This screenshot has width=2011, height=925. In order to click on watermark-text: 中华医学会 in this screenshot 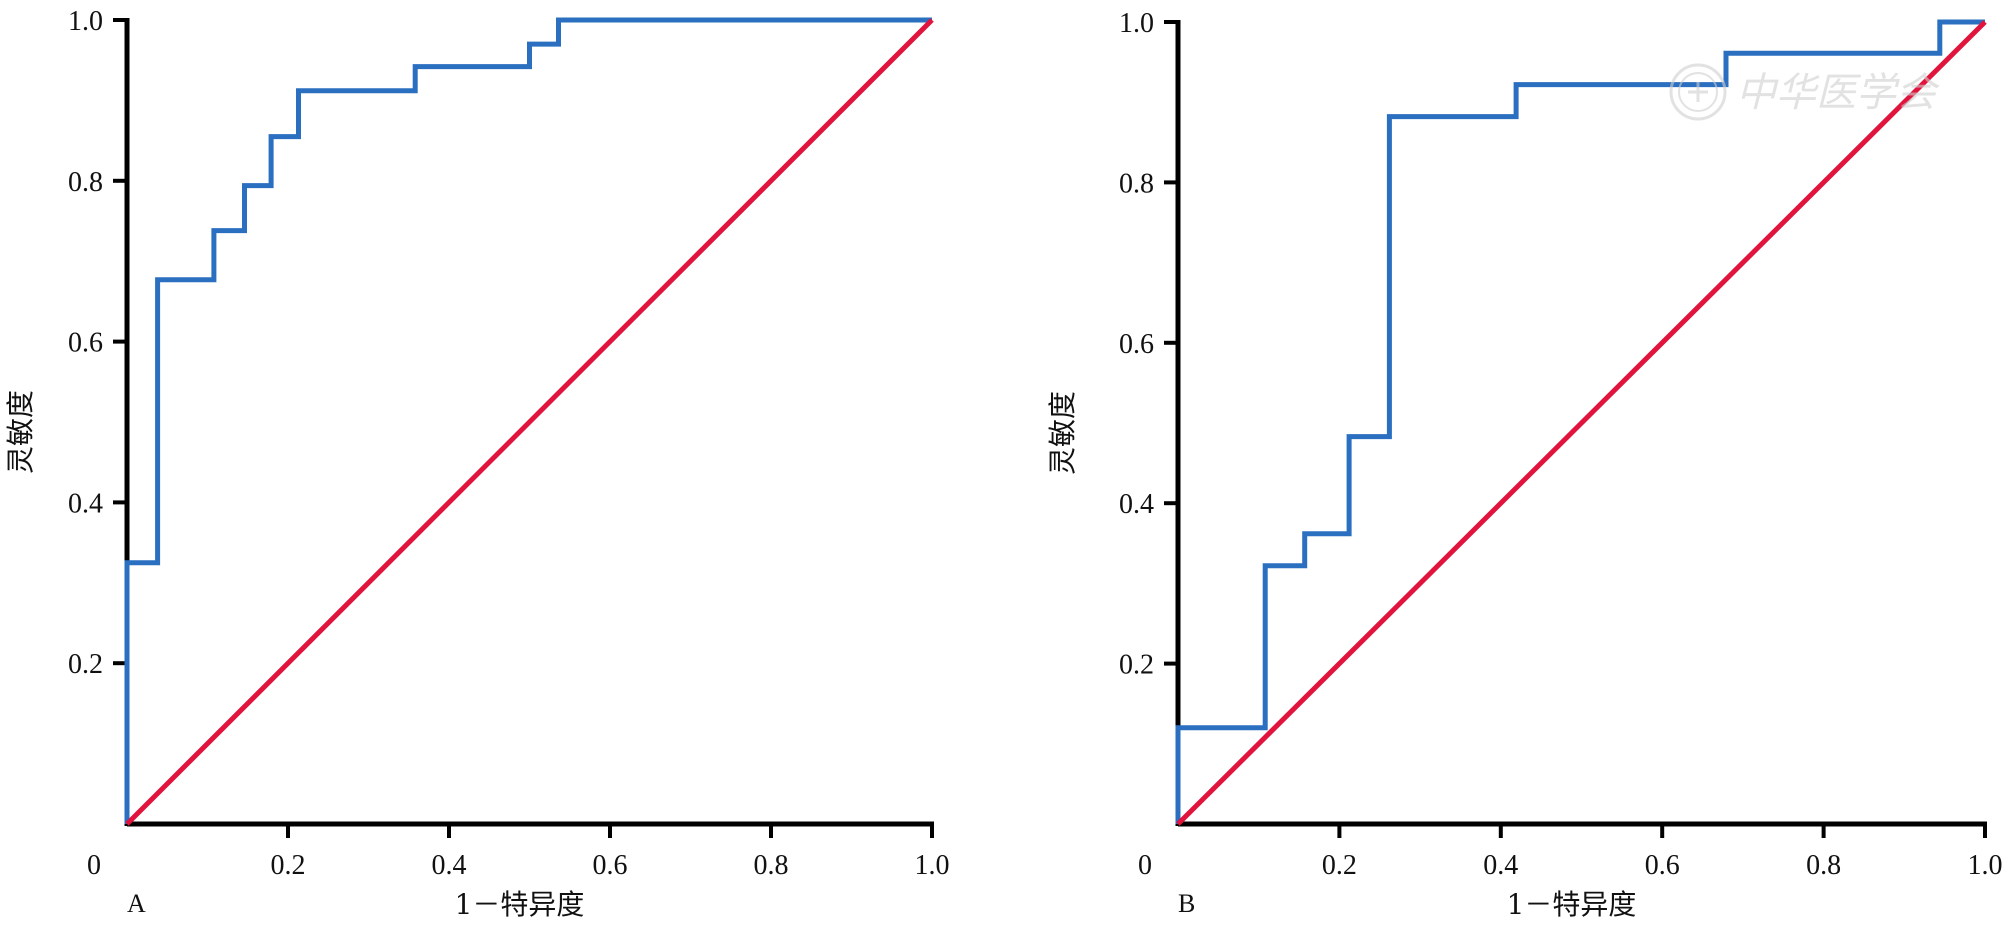, I will do `click(1838, 93)`.